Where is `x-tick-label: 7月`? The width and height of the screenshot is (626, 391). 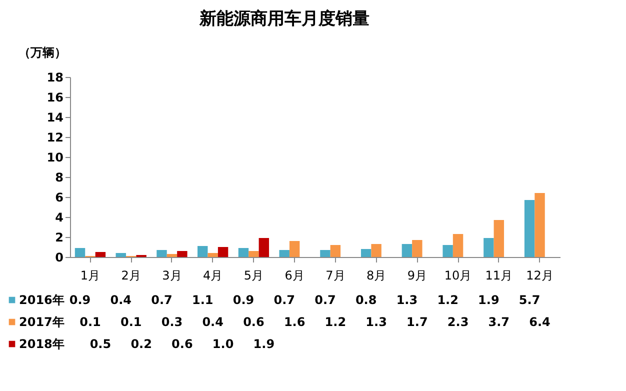 x-tick-label: 7月 is located at coordinates (336, 275).